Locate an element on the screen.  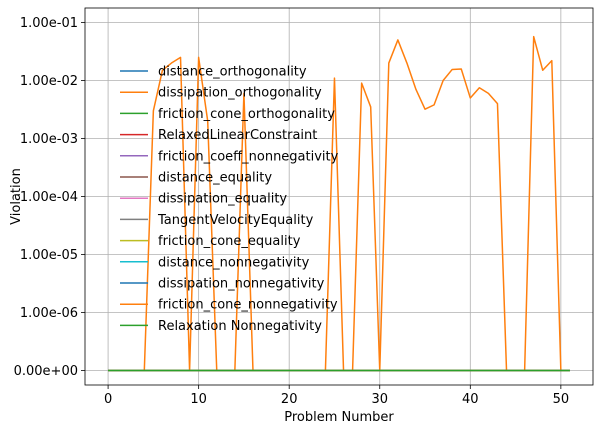
y-tick-label: 1.00e-02 is located at coordinates (49, 81).